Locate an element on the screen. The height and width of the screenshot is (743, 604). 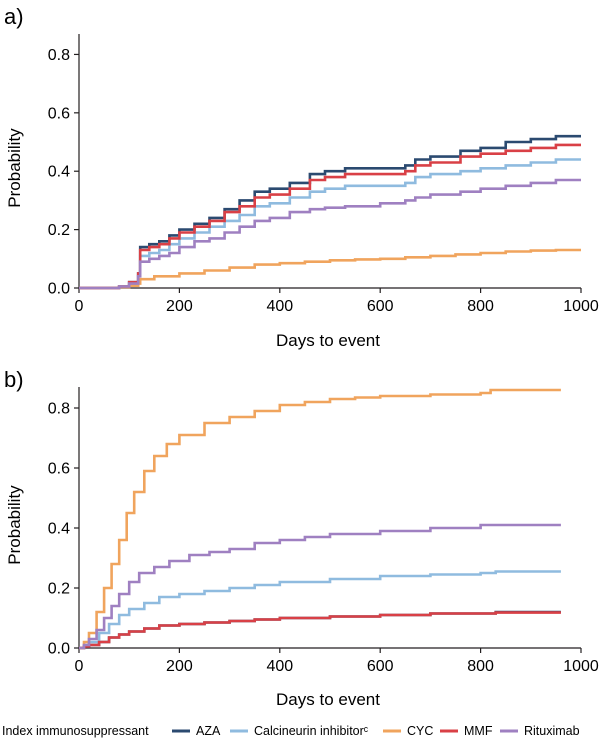
panel-label: b) is located at coordinates (14, 379).